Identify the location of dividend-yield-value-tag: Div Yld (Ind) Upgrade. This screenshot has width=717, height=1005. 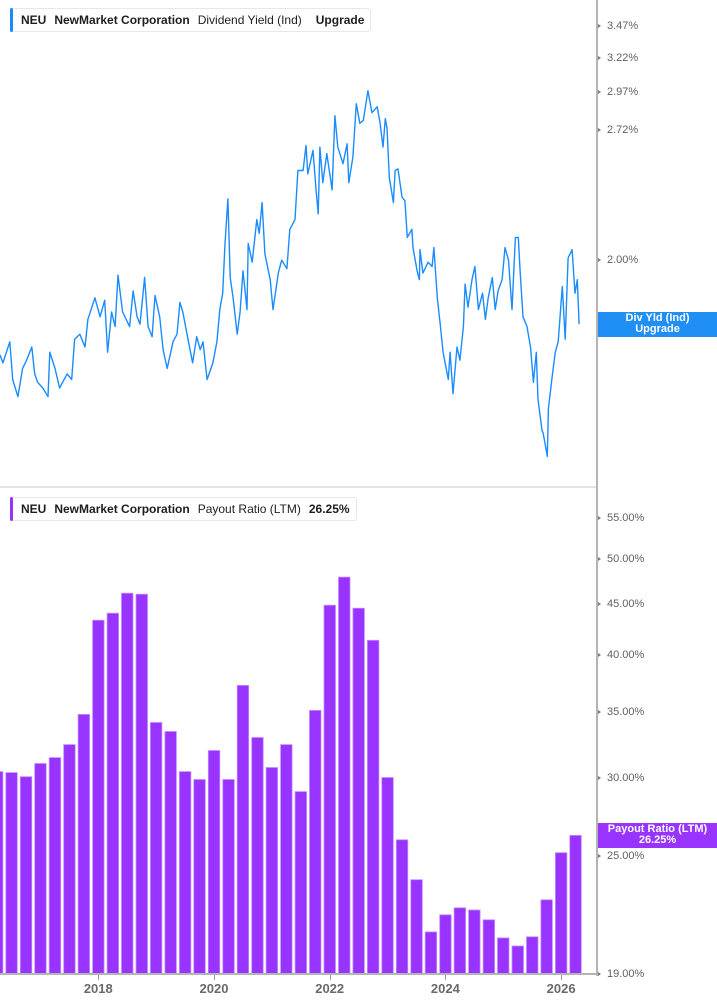
(657, 324).